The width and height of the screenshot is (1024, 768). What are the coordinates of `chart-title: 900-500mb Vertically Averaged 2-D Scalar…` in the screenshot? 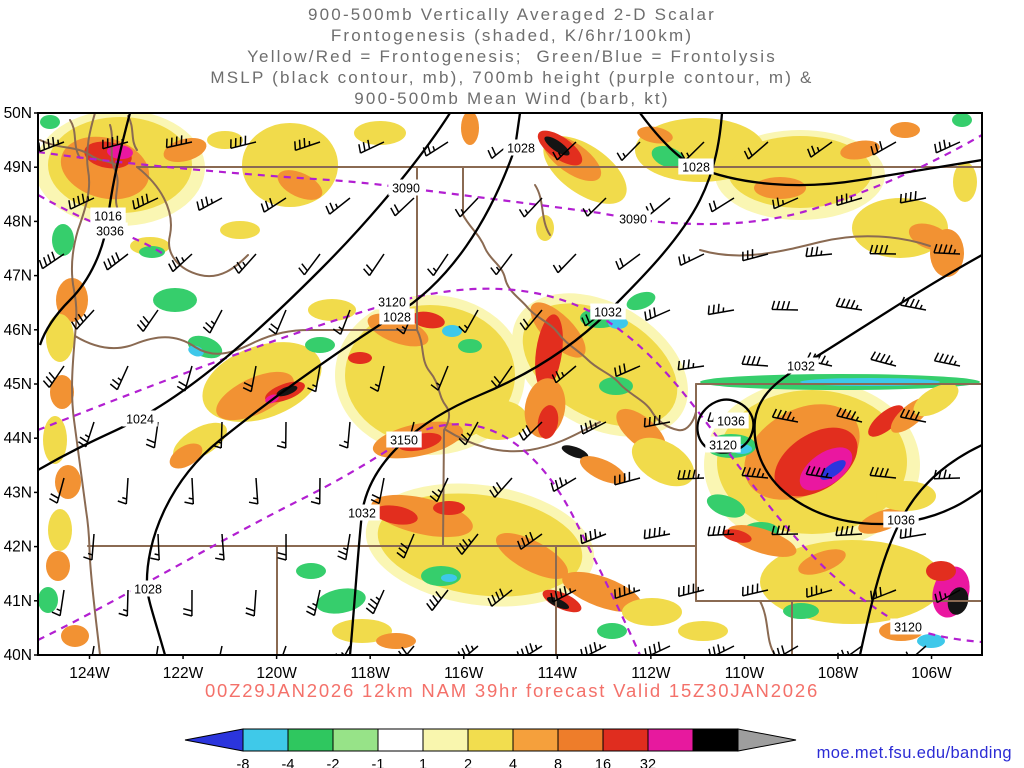 It's located at (512, 56).